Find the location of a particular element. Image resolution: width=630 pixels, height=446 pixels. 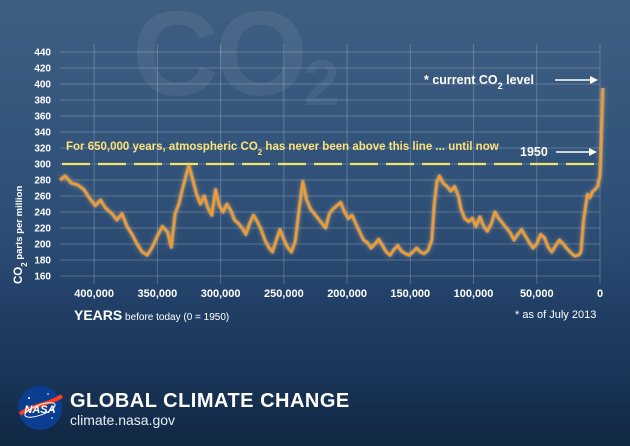

y-tick-label: 280 is located at coordinates (42, 181).